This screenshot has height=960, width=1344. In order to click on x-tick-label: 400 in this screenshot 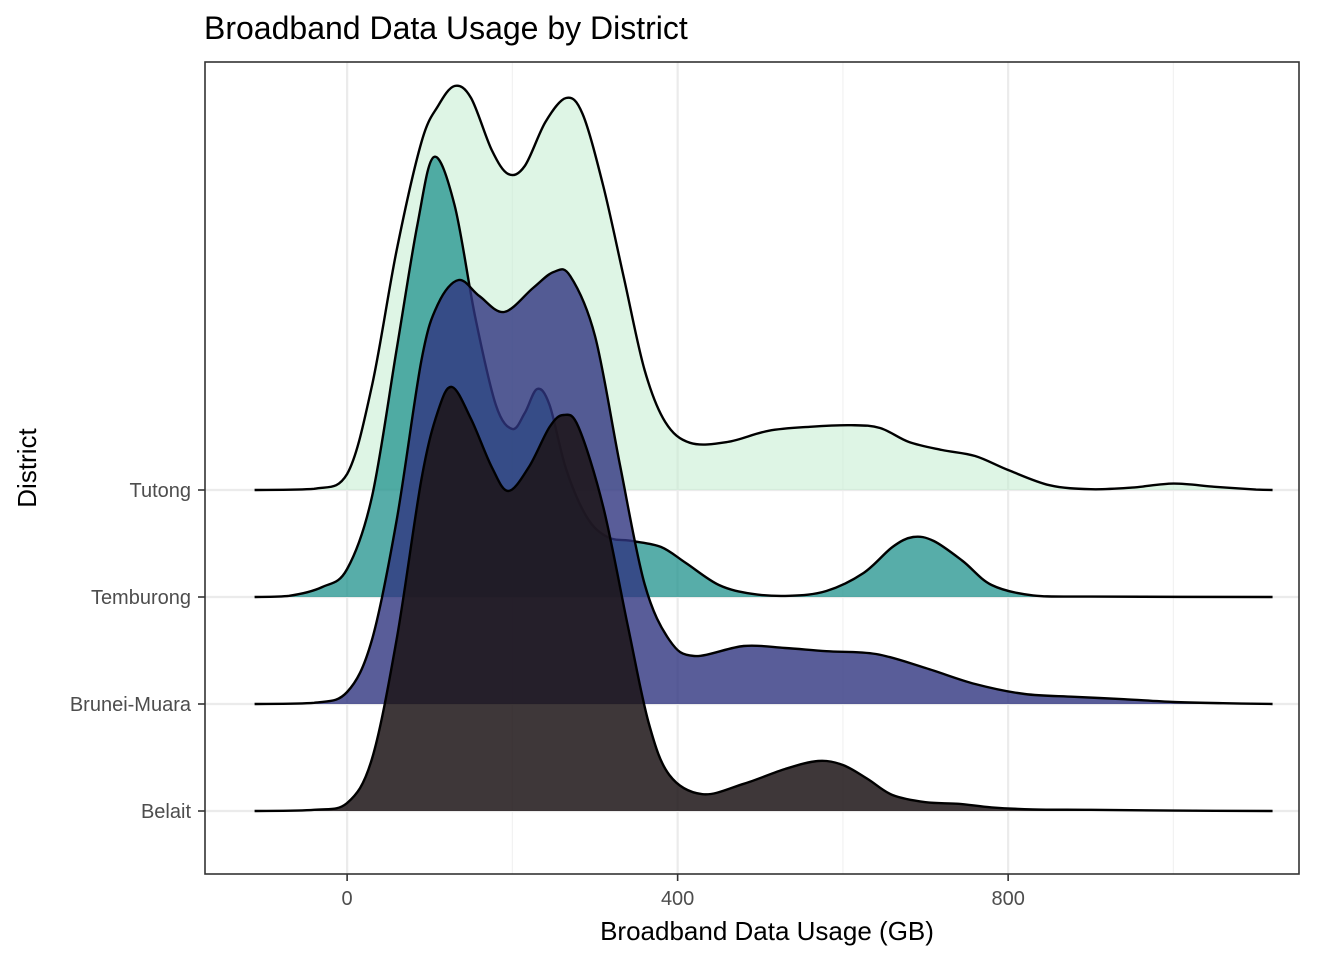, I will do `click(677, 899)`.